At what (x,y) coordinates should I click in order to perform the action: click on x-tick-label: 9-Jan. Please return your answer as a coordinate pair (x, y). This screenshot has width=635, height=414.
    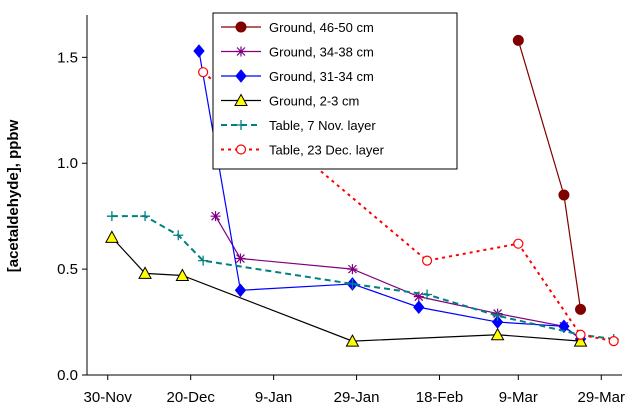
    Looking at the image, I should click on (274, 397).